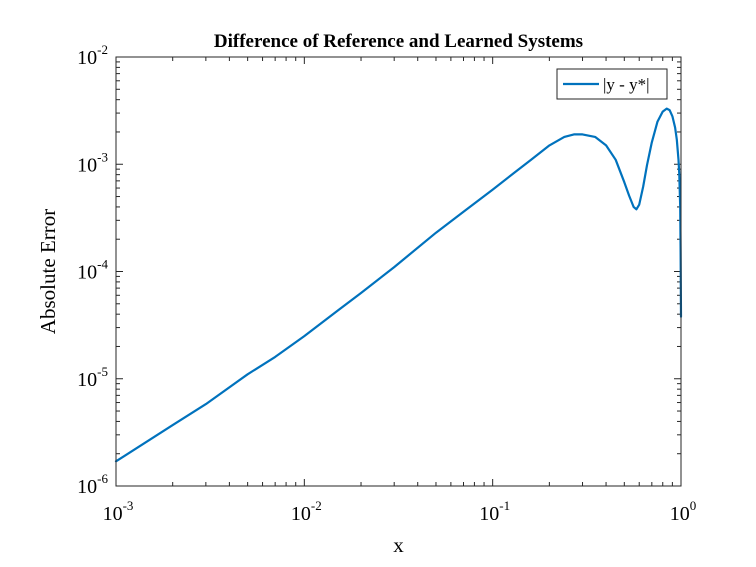  I want to click on y-tick-label: 10⁻³, so click(92, 162).